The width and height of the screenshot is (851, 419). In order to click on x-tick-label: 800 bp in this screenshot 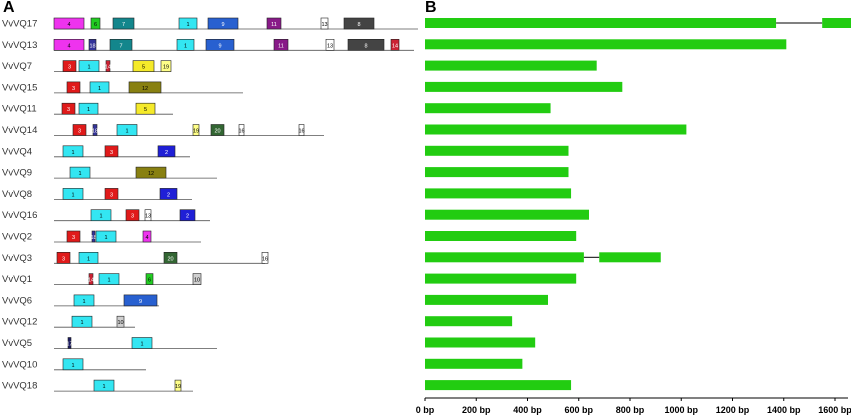, I will do `click(630, 410)`.